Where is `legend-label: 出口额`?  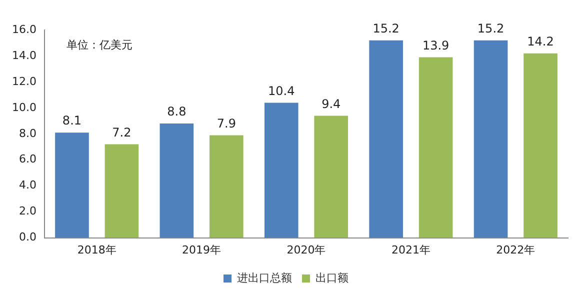 legend-label: 出口额 is located at coordinates (332, 277).